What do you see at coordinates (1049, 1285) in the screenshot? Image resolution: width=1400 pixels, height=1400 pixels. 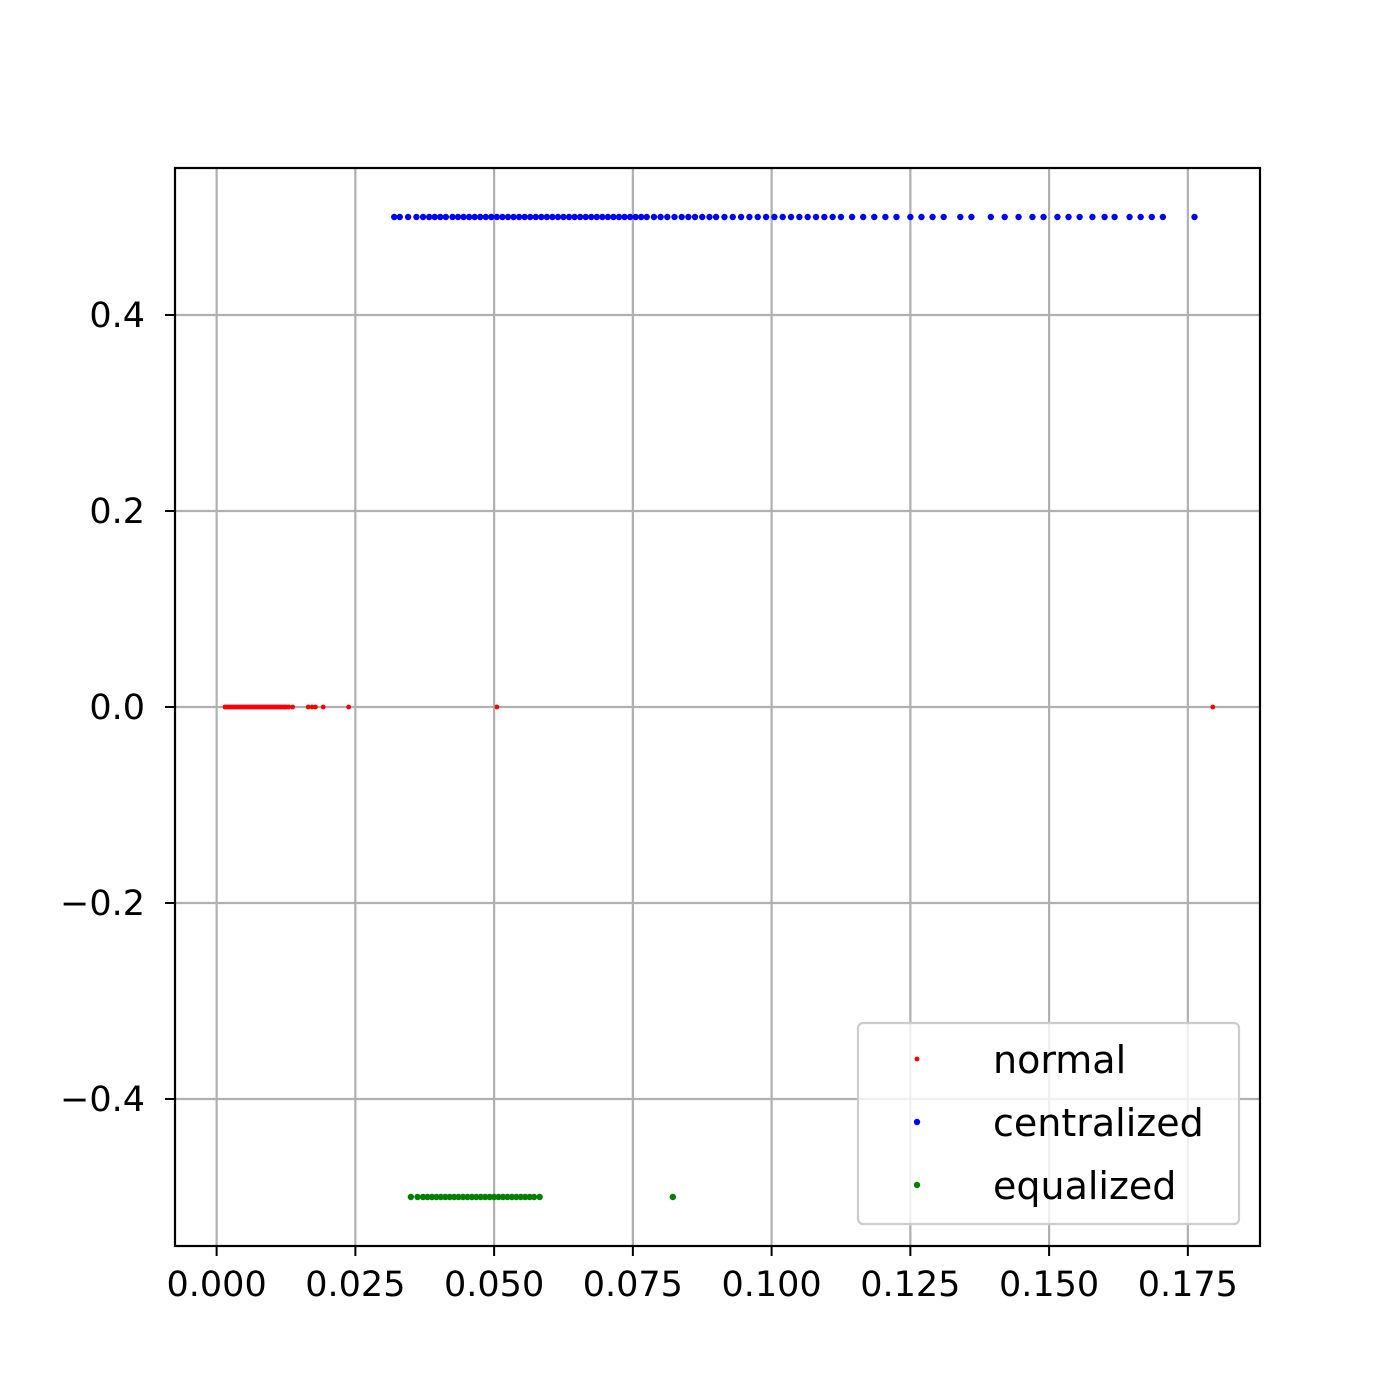 I see `x-tick-label: 0.150` at bounding box center [1049, 1285].